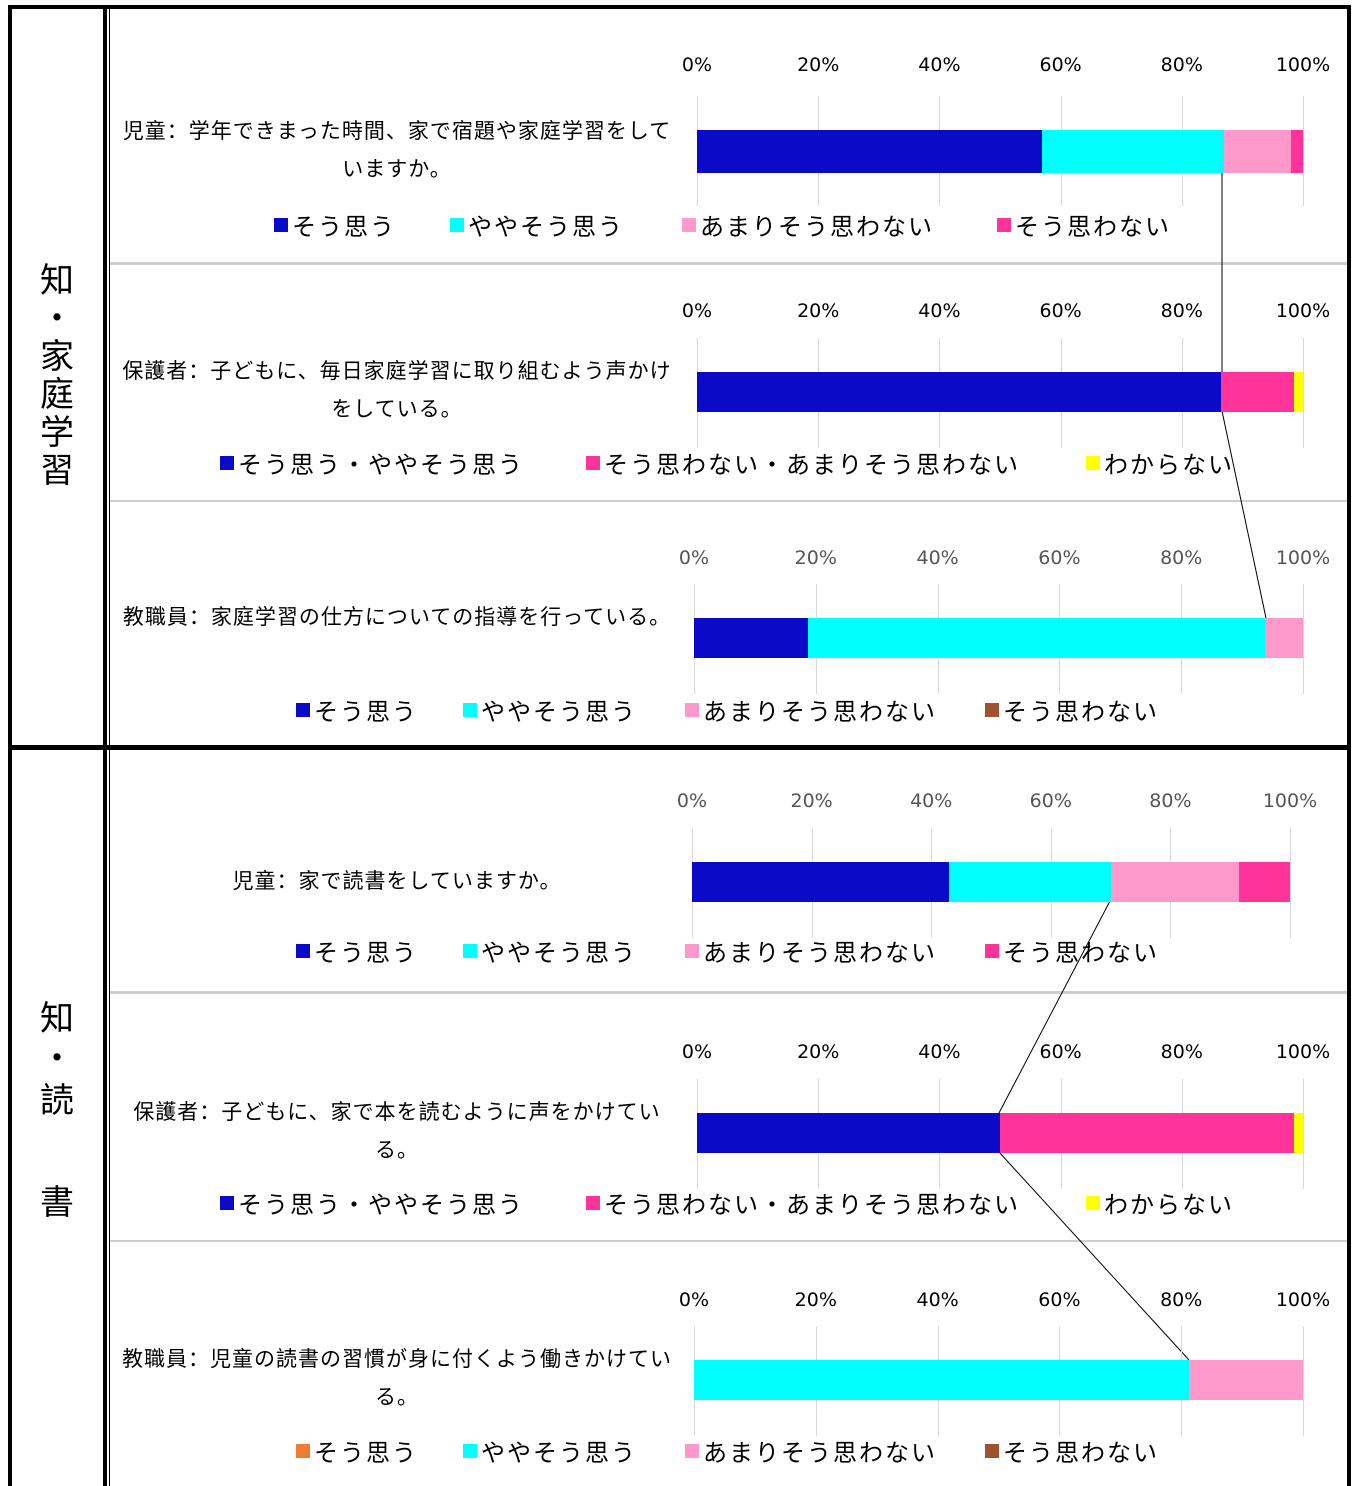  Describe the element at coordinates (803, 462) in the screenshot. I see `legend-item: そう思わない・あまりそう思わない` at that location.